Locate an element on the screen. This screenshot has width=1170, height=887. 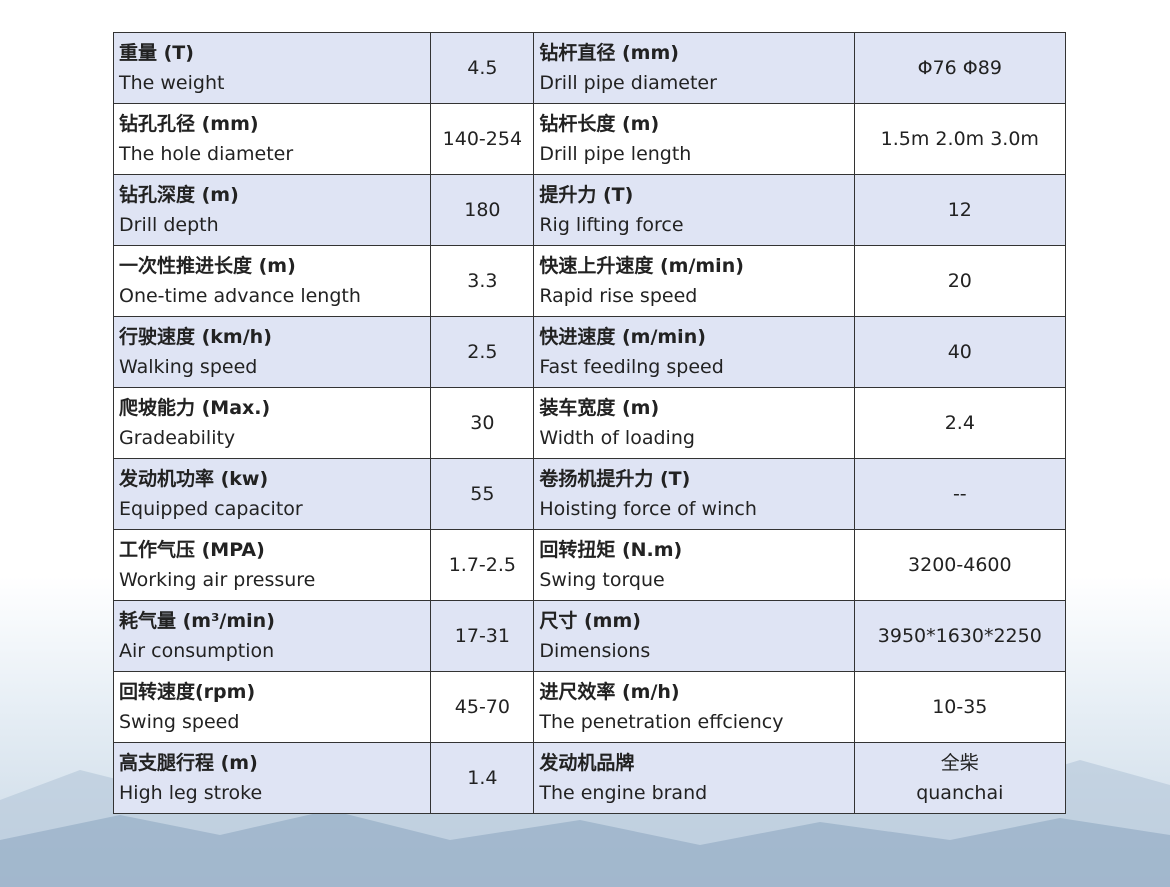
label-cell: 快速上升速度 (m/min) Rapid rise speed is located at coordinates (694, 281).